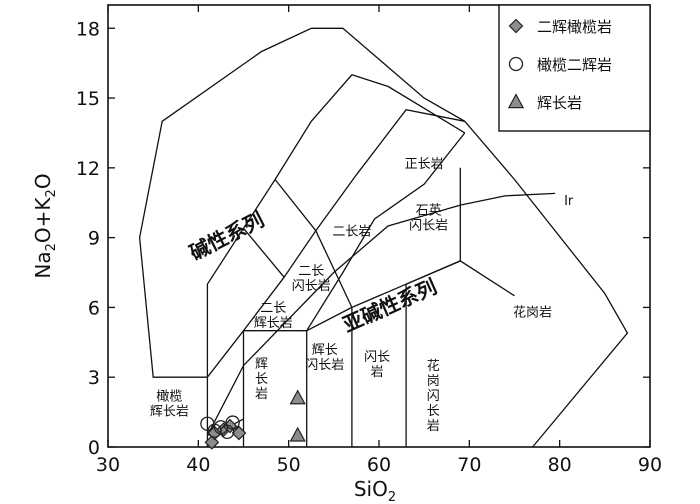  What do you see at coordinates (232, 422) in the screenshot?
I see `data-point-circle` at bounding box center [232, 422].